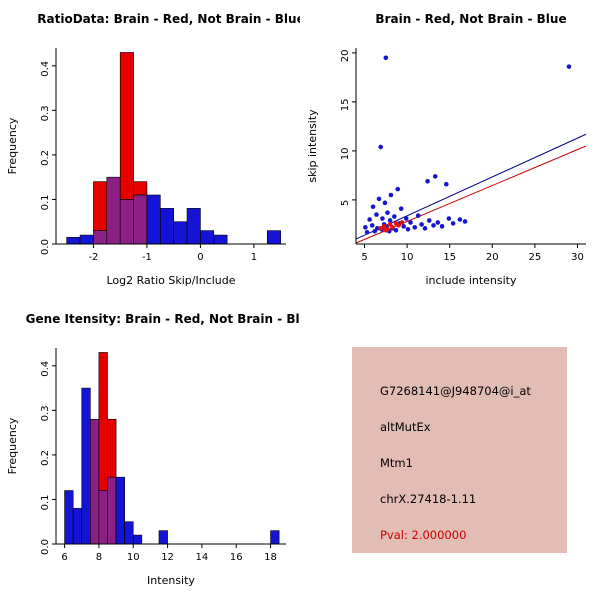  I want to click on x-tick-label: 18, so click(270, 557).